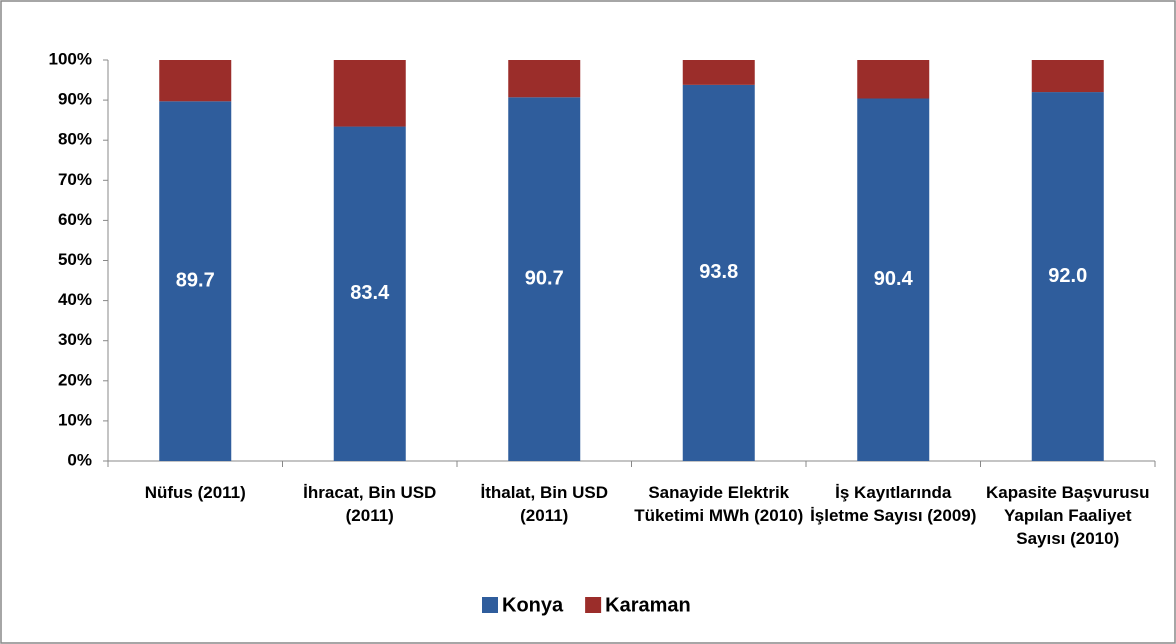 This screenshot has height=644, width=1176. Describe the element at coordinates (544, 504) in the screenshot. I see `x-tick-label: İthalat, Bin USD (2011)` at that location.